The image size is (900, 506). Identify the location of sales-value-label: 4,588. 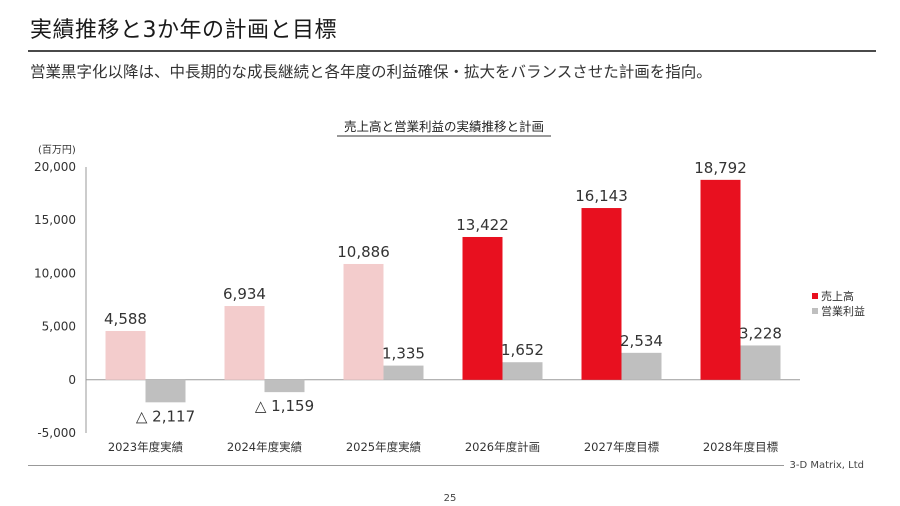
(125, 319).